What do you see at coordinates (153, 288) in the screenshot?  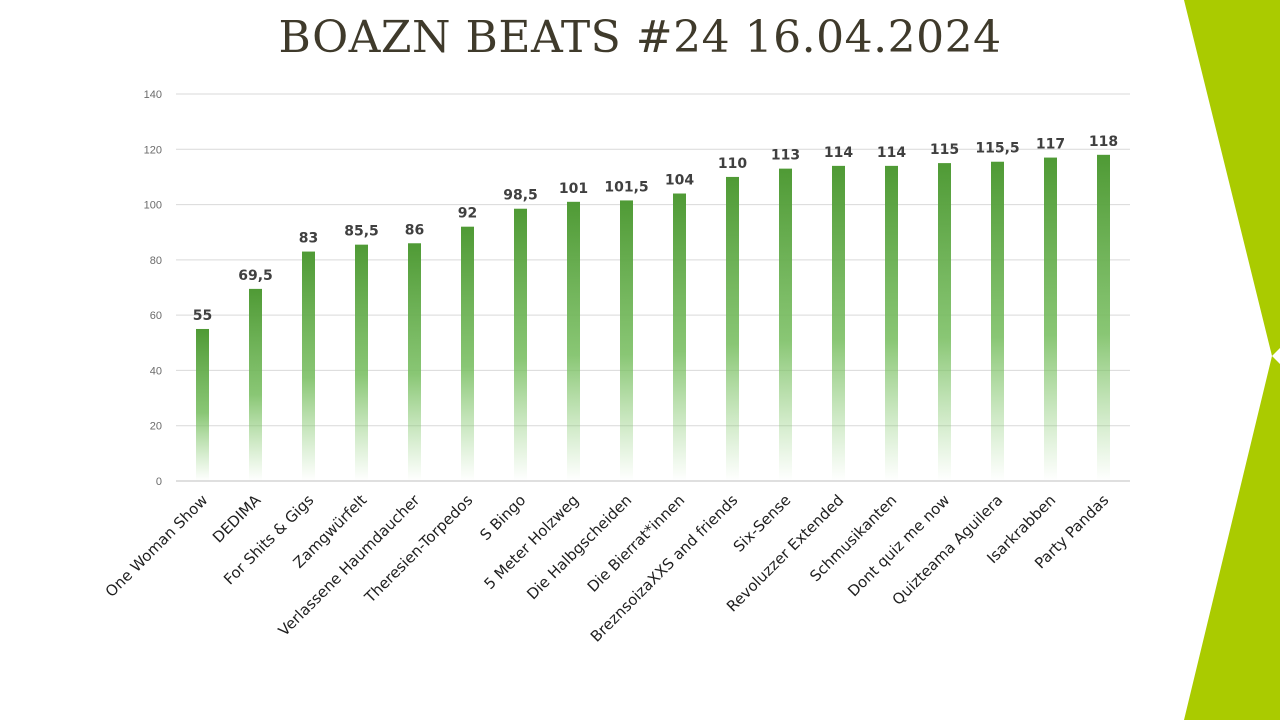 I see `y-axis-ticks: 0 20 40 60 80 100 120 140` at bounding box center [153, 288].